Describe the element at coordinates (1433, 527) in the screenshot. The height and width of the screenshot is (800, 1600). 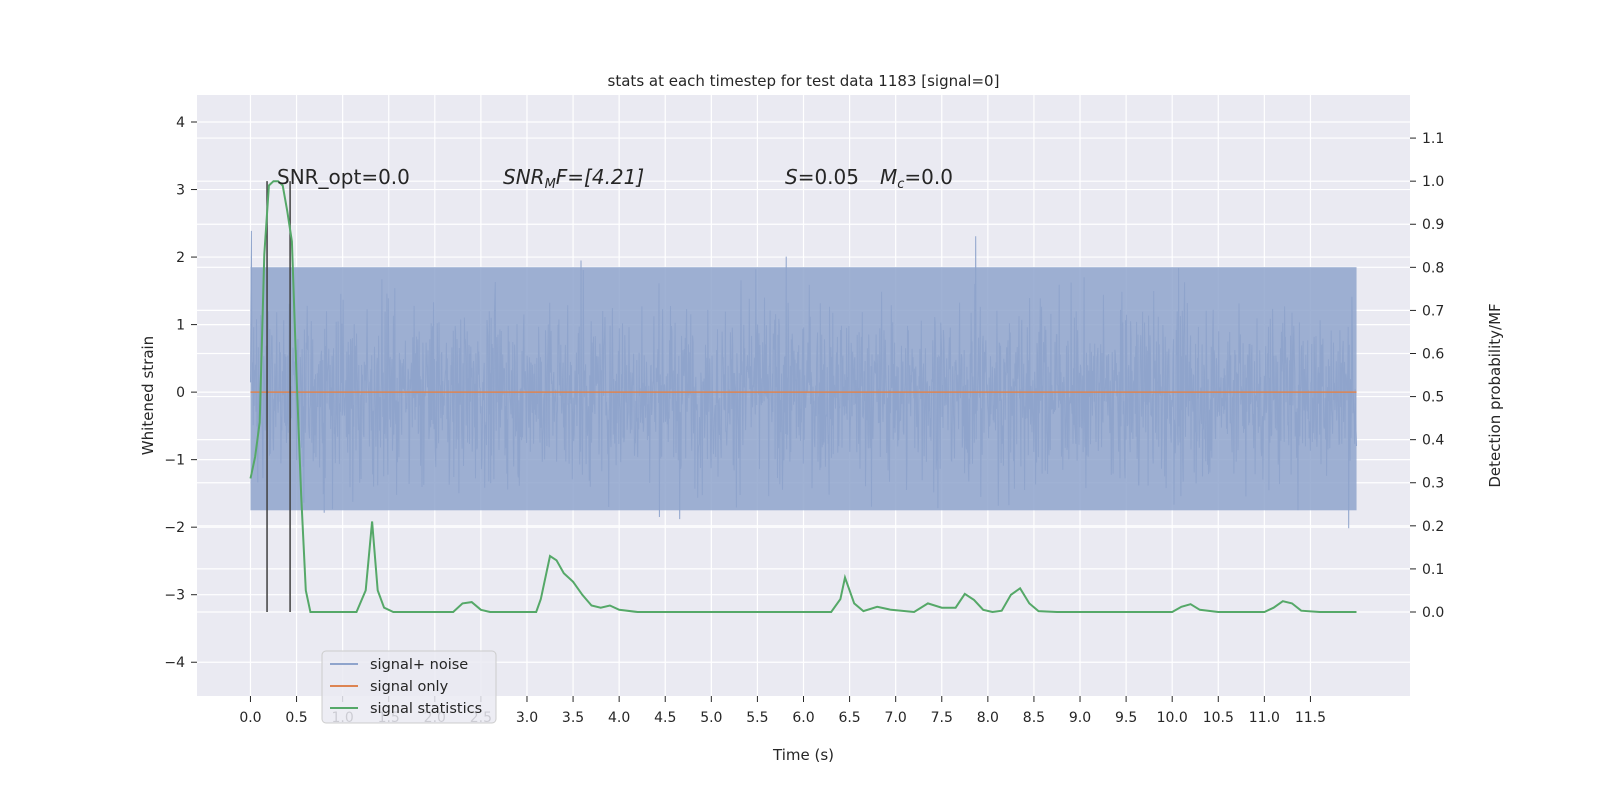
I see `y2-tick-label: 0.2` at that location.